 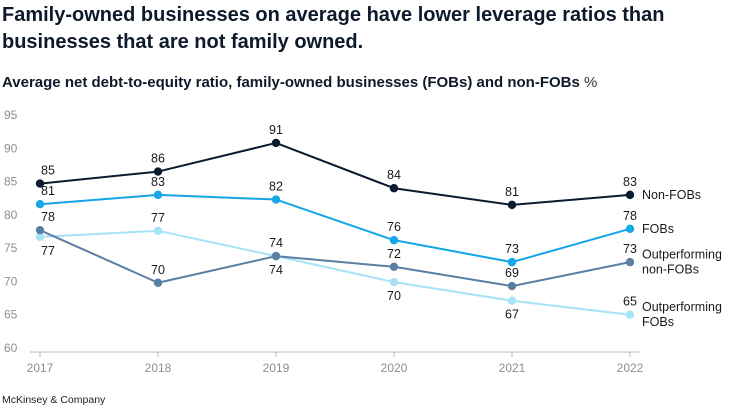 What do you see at coordinates (158, 368) in the screenshot?
I see `x-tick-label: 2018` at bounding box center [158, 368].